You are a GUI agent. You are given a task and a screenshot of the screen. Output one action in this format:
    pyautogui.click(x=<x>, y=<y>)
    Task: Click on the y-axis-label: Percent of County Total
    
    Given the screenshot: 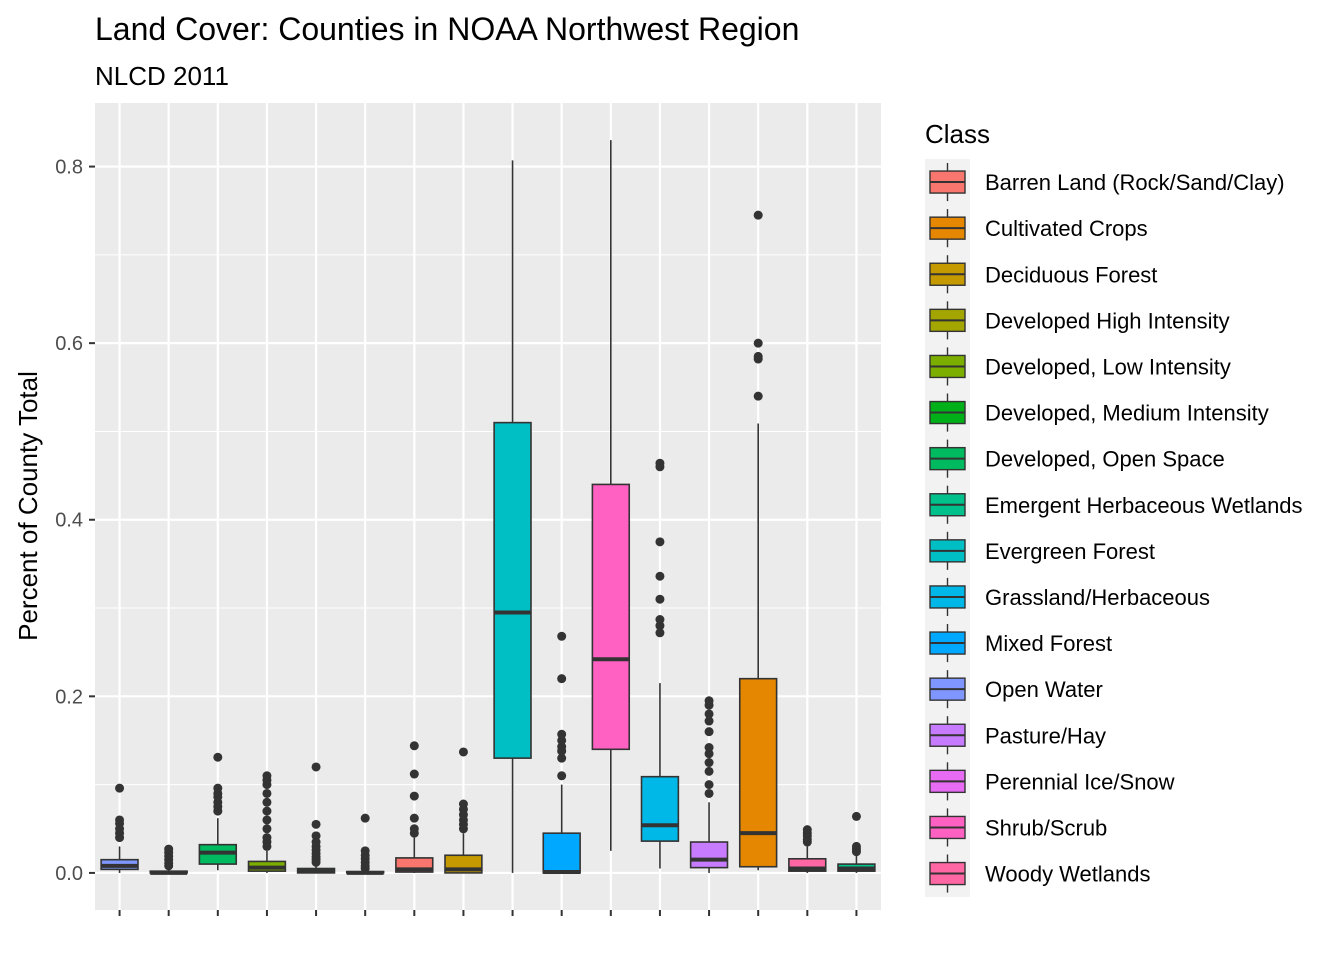 What is the action you would take?
    pyautogui.click(x=28, y=506)
    